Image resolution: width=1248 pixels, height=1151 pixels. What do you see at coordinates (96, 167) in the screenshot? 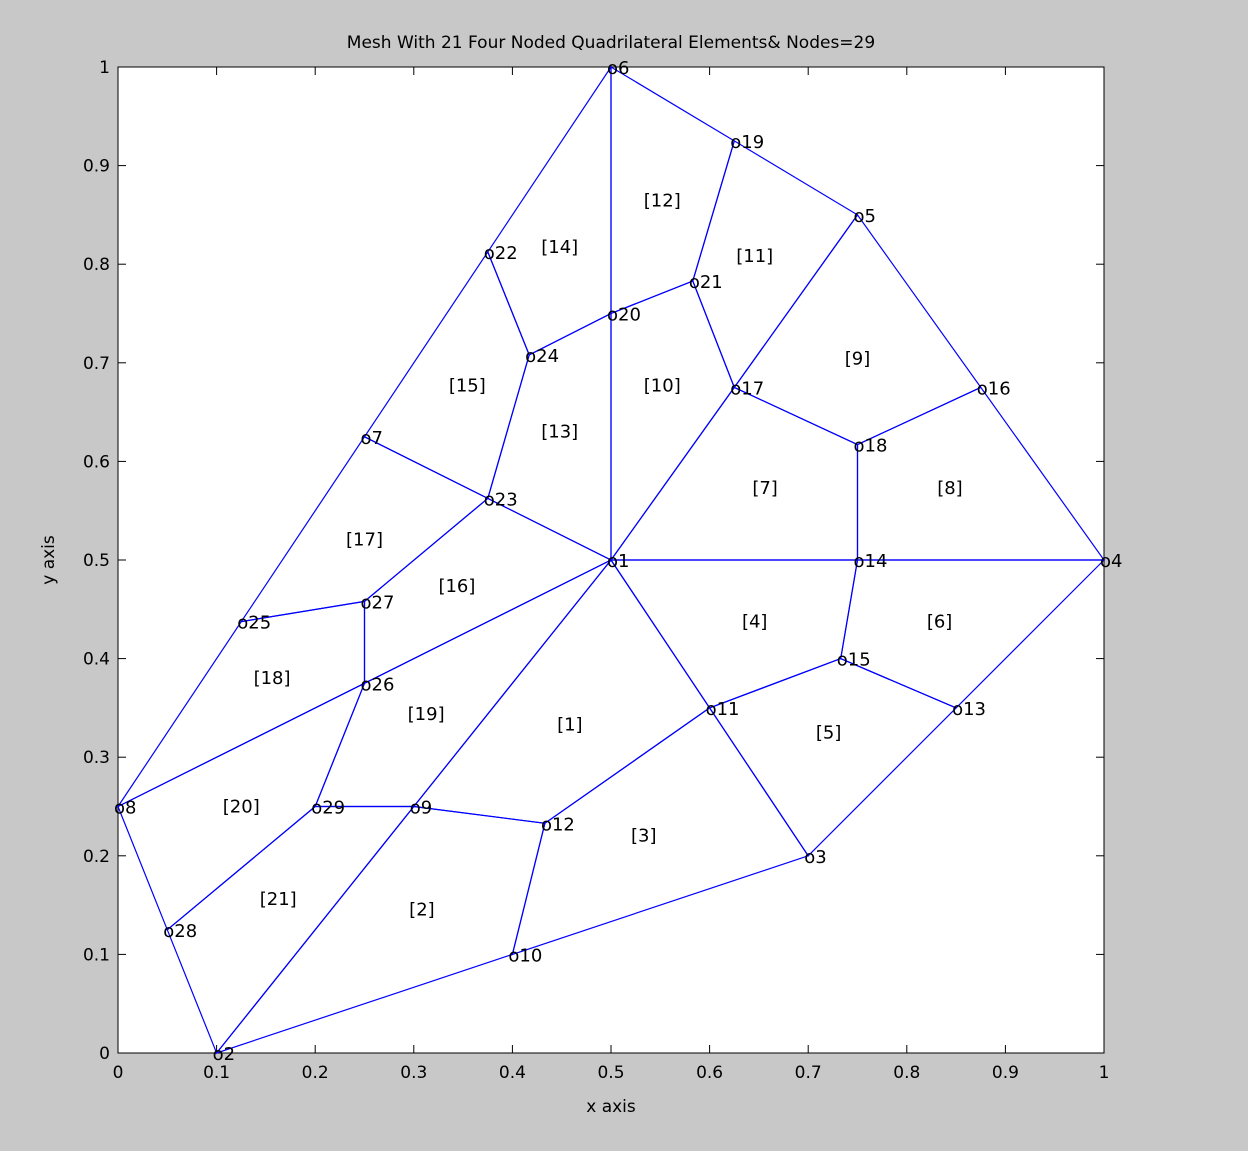
I see `y-tick-label: 0.9` at bounding box center [96, 167].